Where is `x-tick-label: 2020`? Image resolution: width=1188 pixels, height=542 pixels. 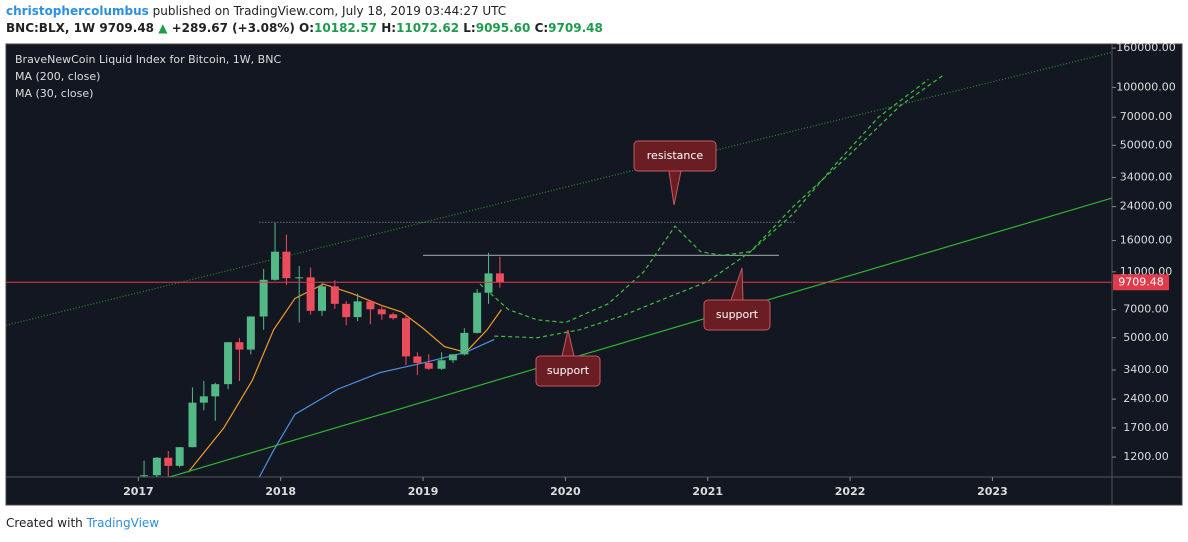
x-tick-label: 2020 is located at coordinates (565, 491).